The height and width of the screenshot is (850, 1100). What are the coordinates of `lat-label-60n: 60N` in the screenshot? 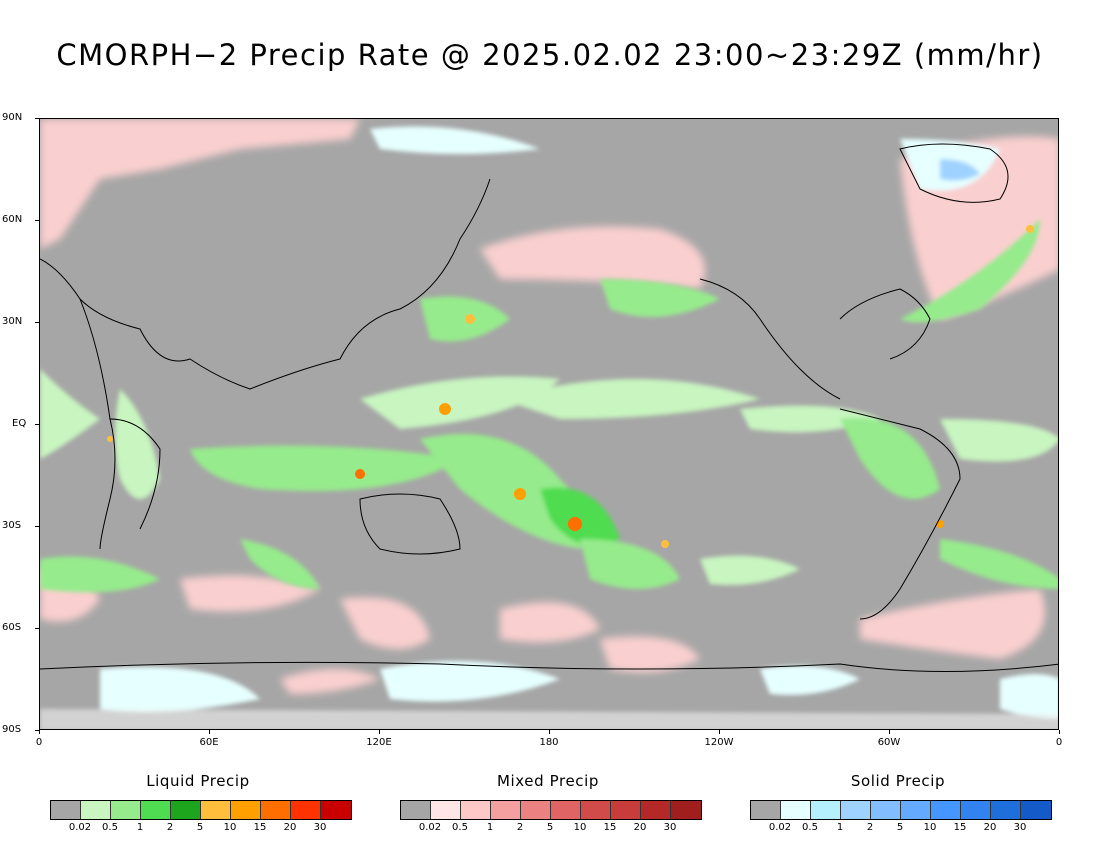 It's located at (12, 219).